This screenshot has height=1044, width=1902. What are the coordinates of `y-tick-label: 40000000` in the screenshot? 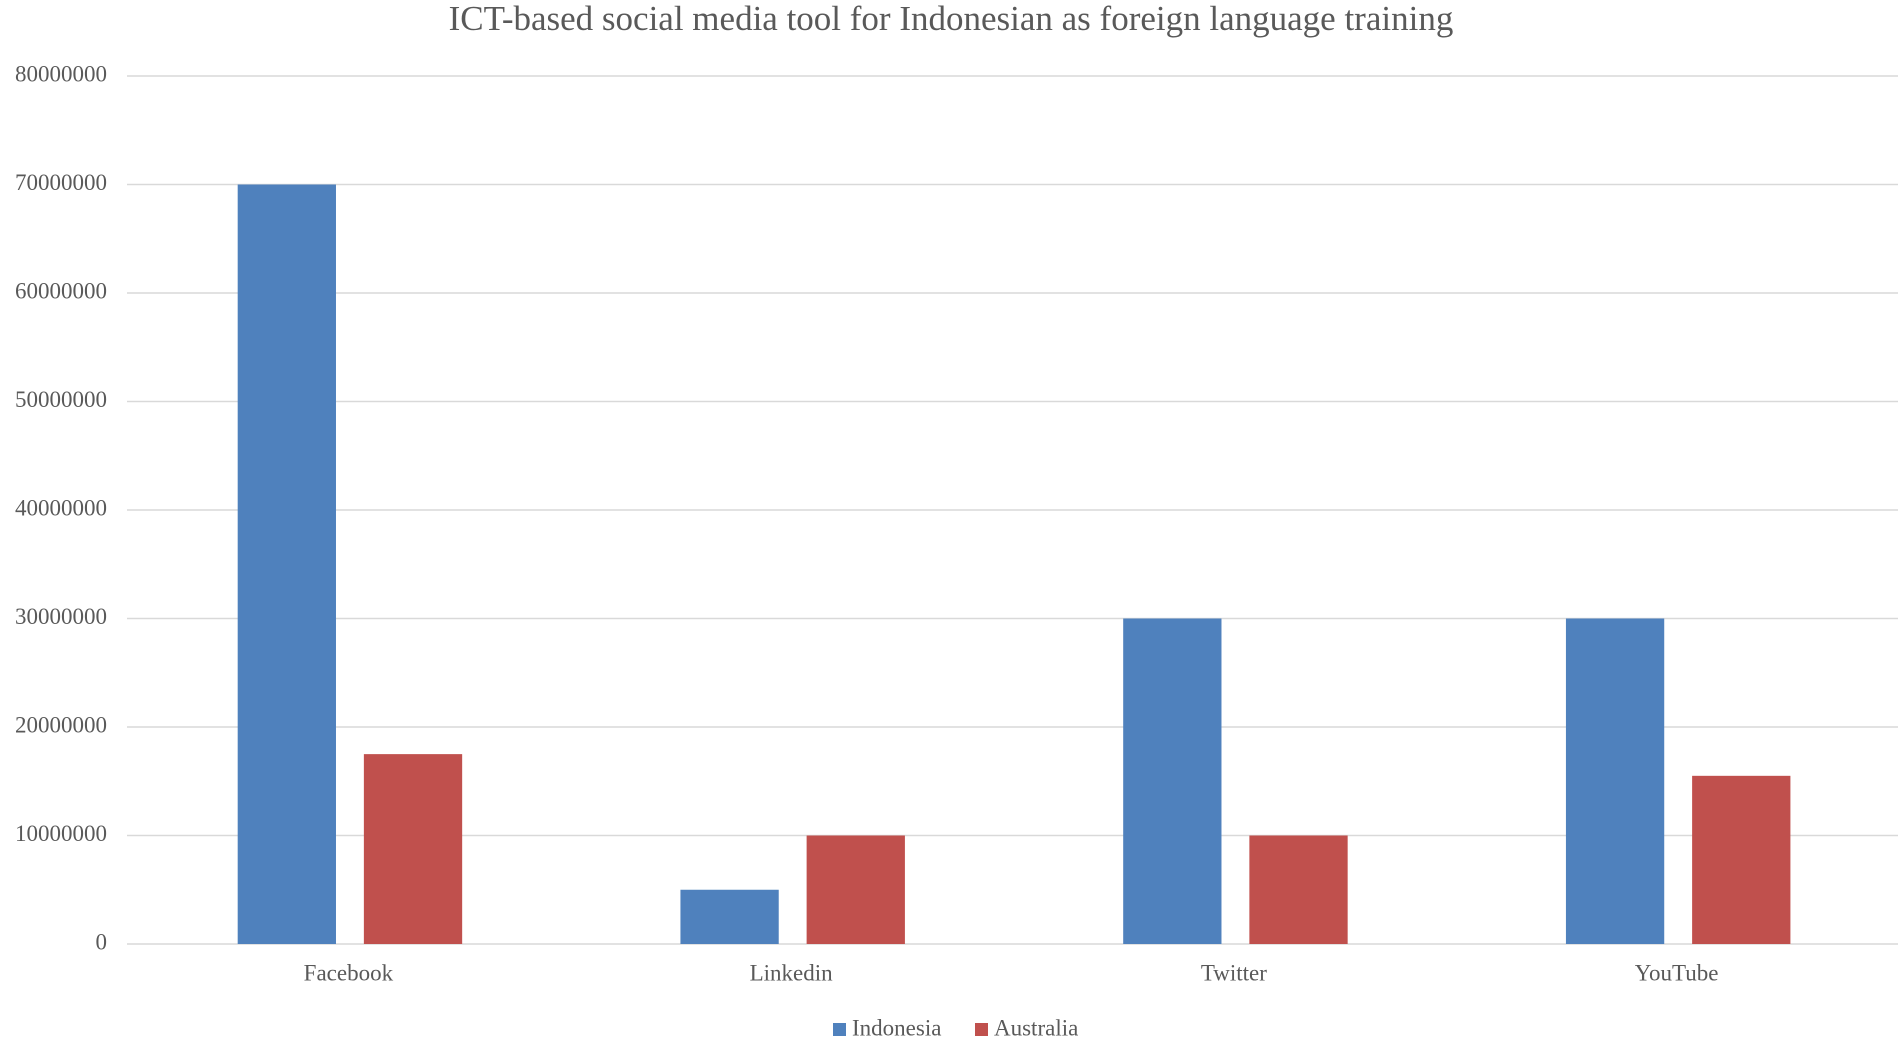 It's located at (61, 507).